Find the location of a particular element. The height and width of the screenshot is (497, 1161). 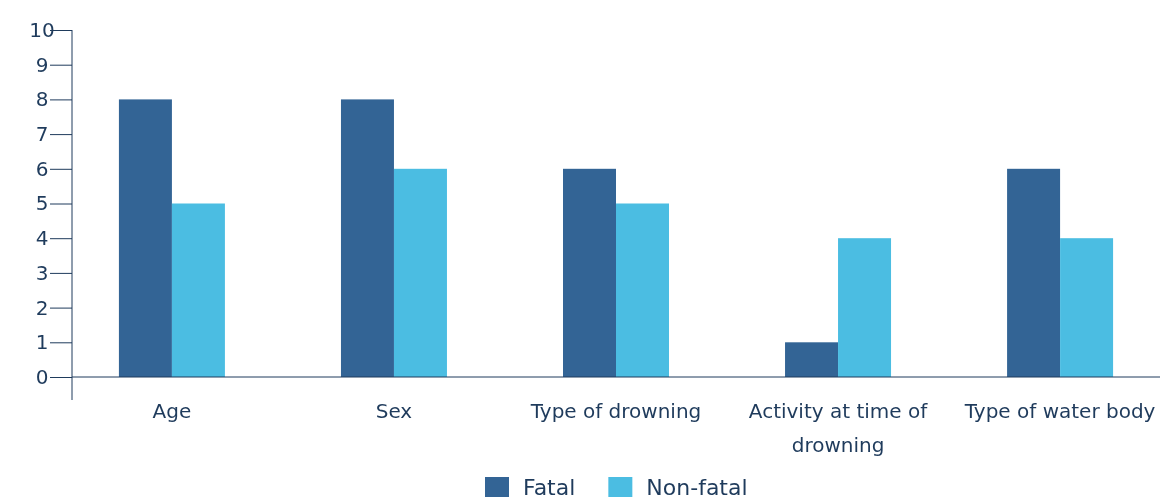

y-tick-label: 8 is located at coordinates (42, 99).